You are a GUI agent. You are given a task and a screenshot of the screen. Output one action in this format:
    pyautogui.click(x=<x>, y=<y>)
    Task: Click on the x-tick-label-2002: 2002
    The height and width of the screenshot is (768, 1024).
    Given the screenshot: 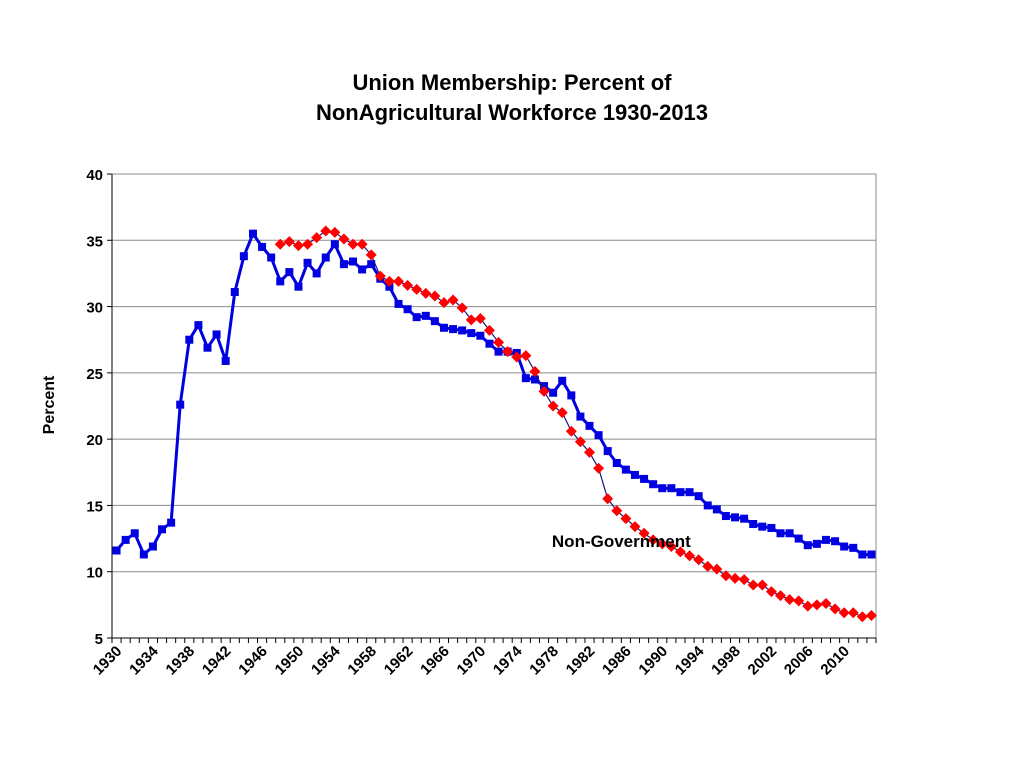 What is the action you would take?
    pyautogui.click(x=763, y=661)
    